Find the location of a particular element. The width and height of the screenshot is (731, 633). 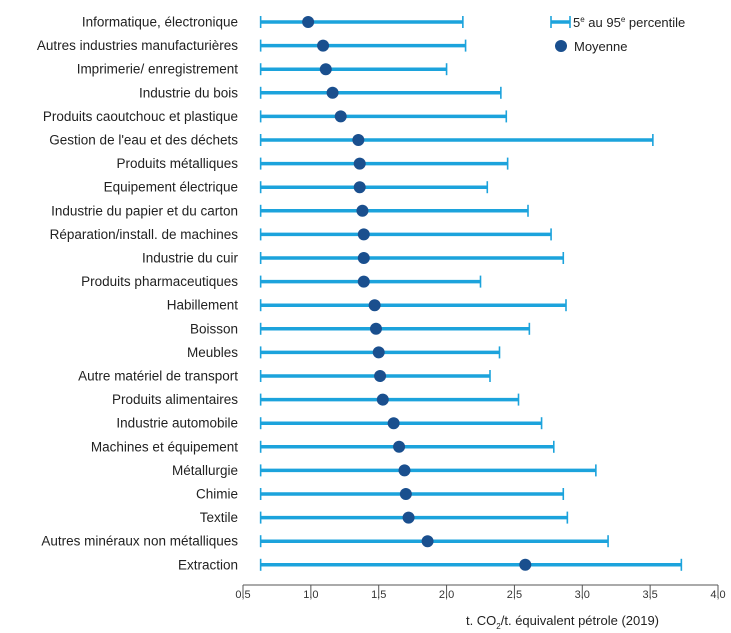

category-label: Textile is located at coordinates (219, 517).